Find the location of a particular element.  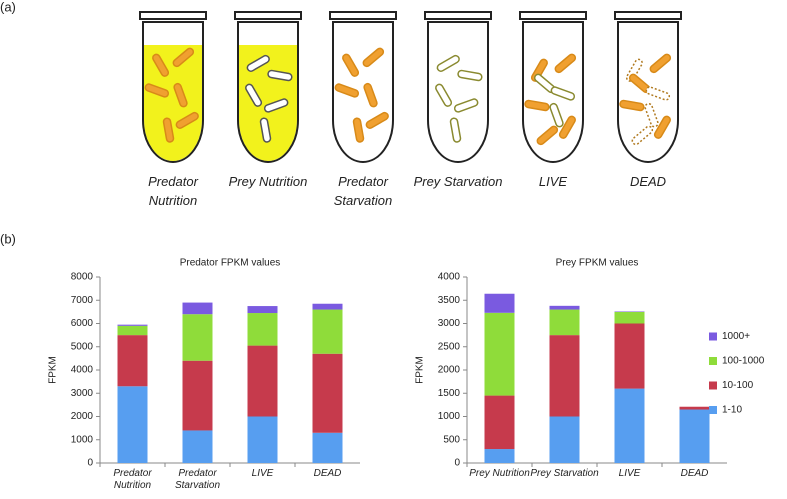

legend-label: 1-10 is located at coordinates (732, 410).